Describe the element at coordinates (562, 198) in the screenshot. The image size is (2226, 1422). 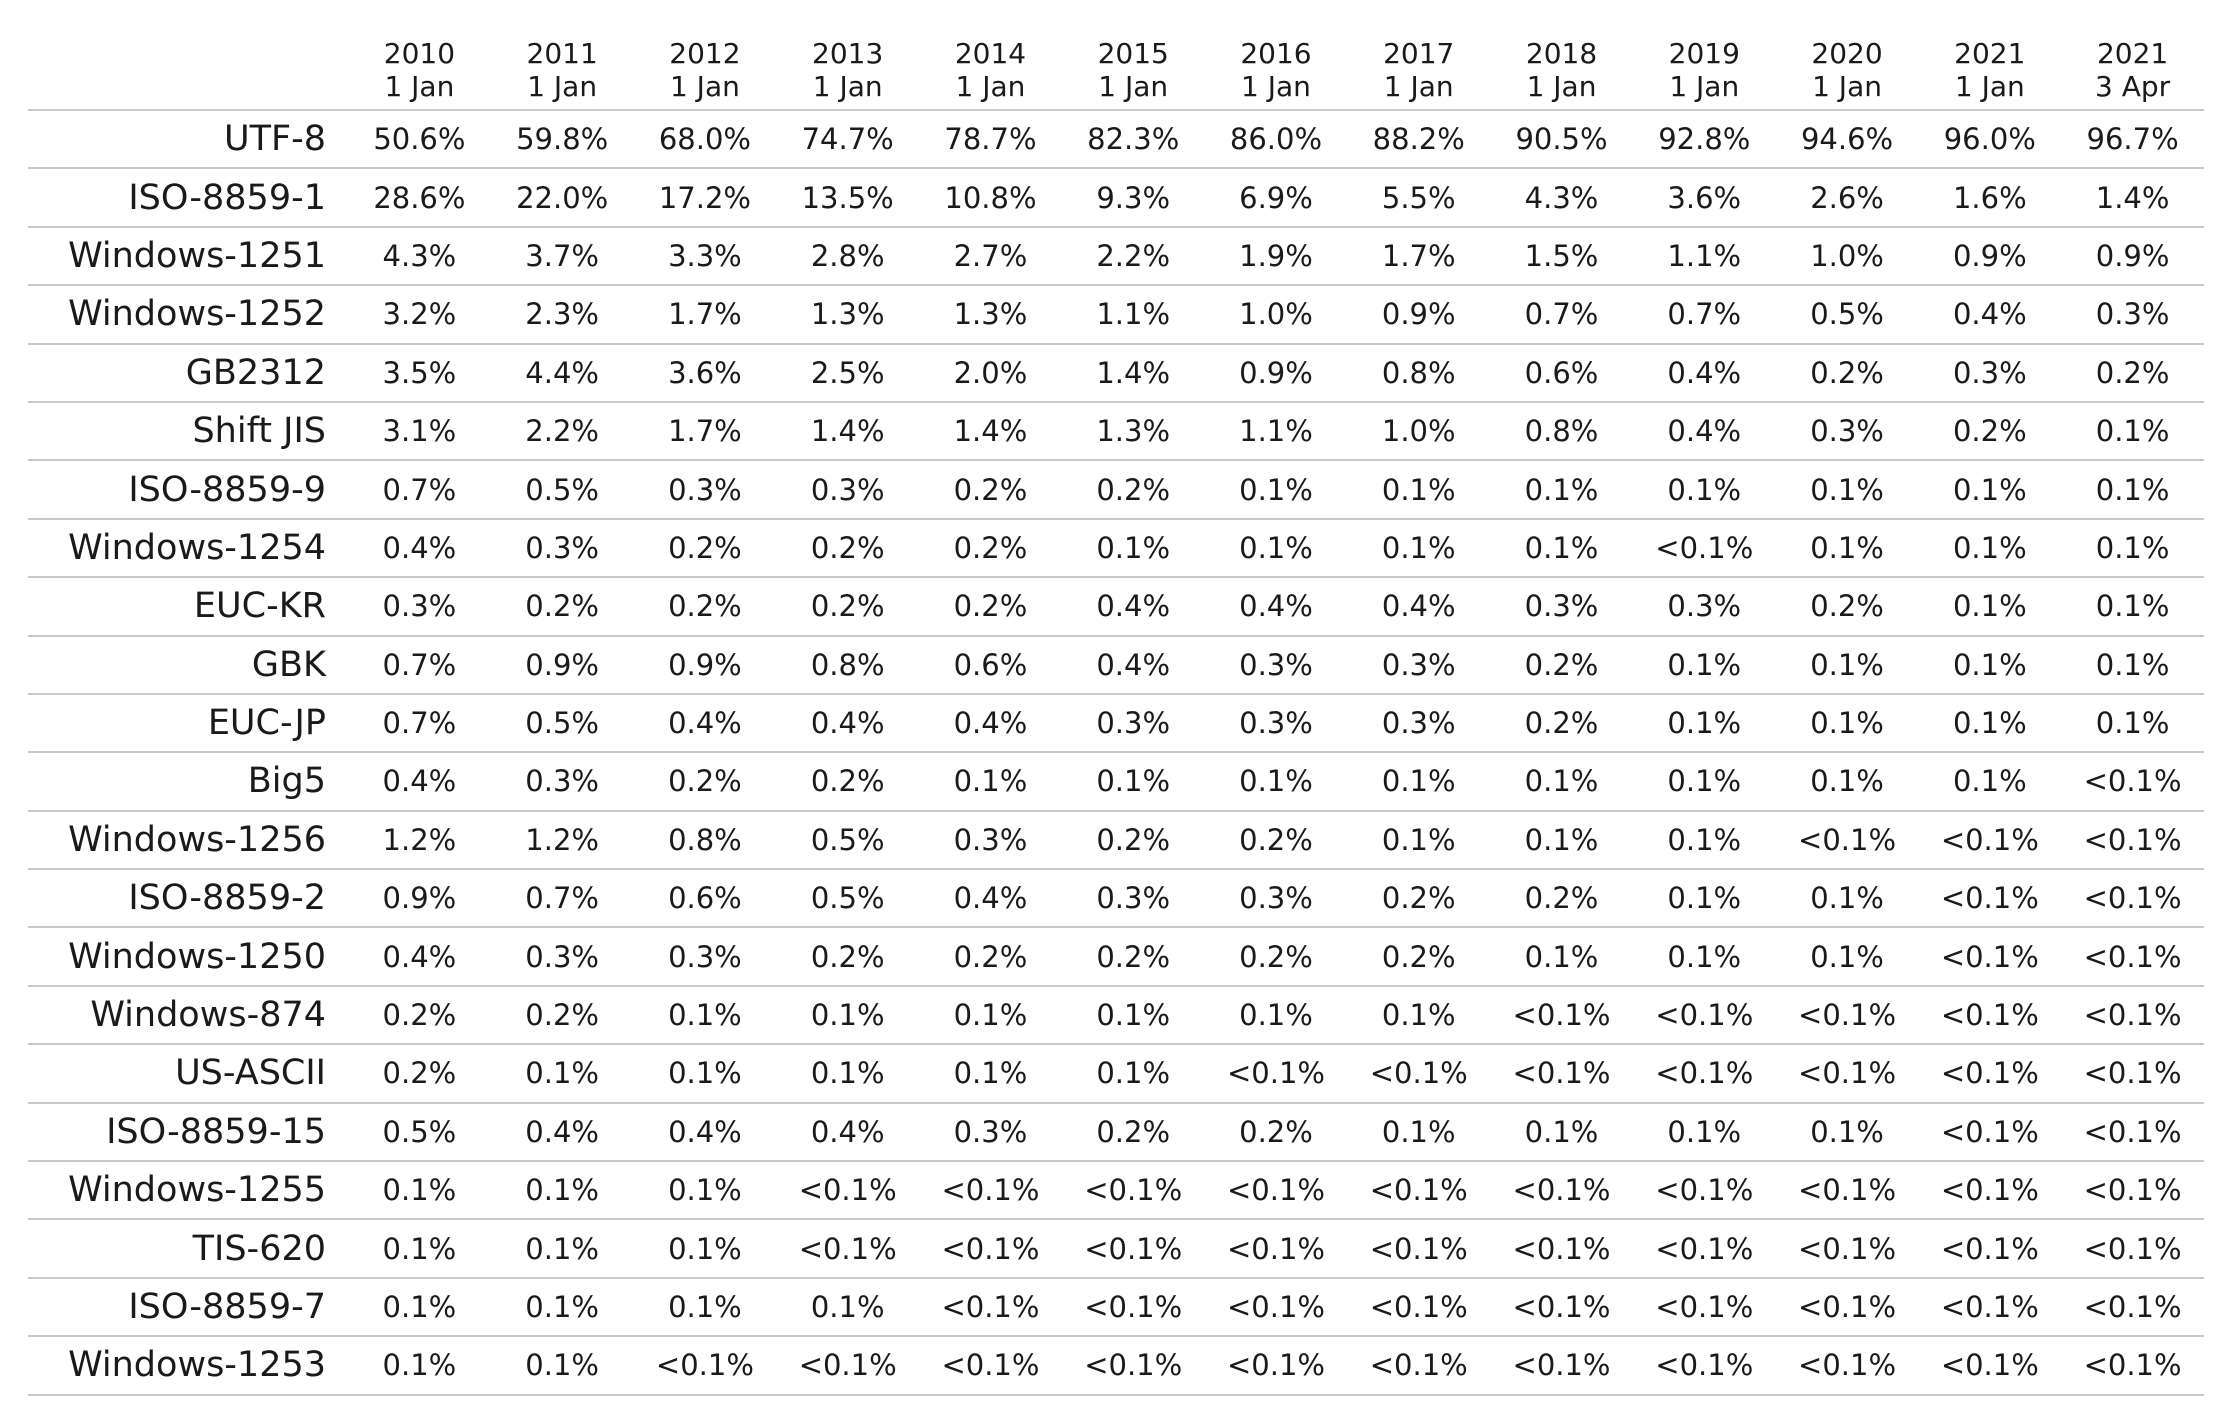
I see `share-cell: 22.0%` at that location.